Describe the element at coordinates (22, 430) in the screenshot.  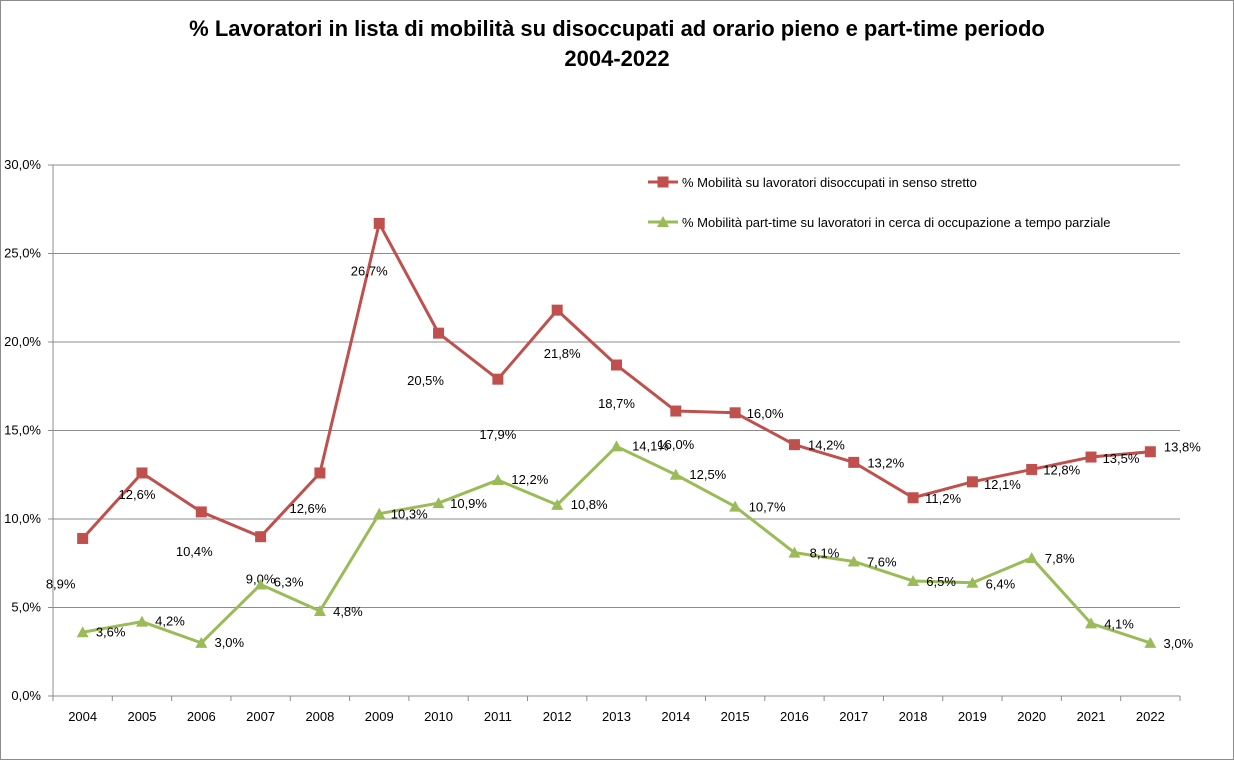
I see `y-tick-label: 15,0%` at that location.